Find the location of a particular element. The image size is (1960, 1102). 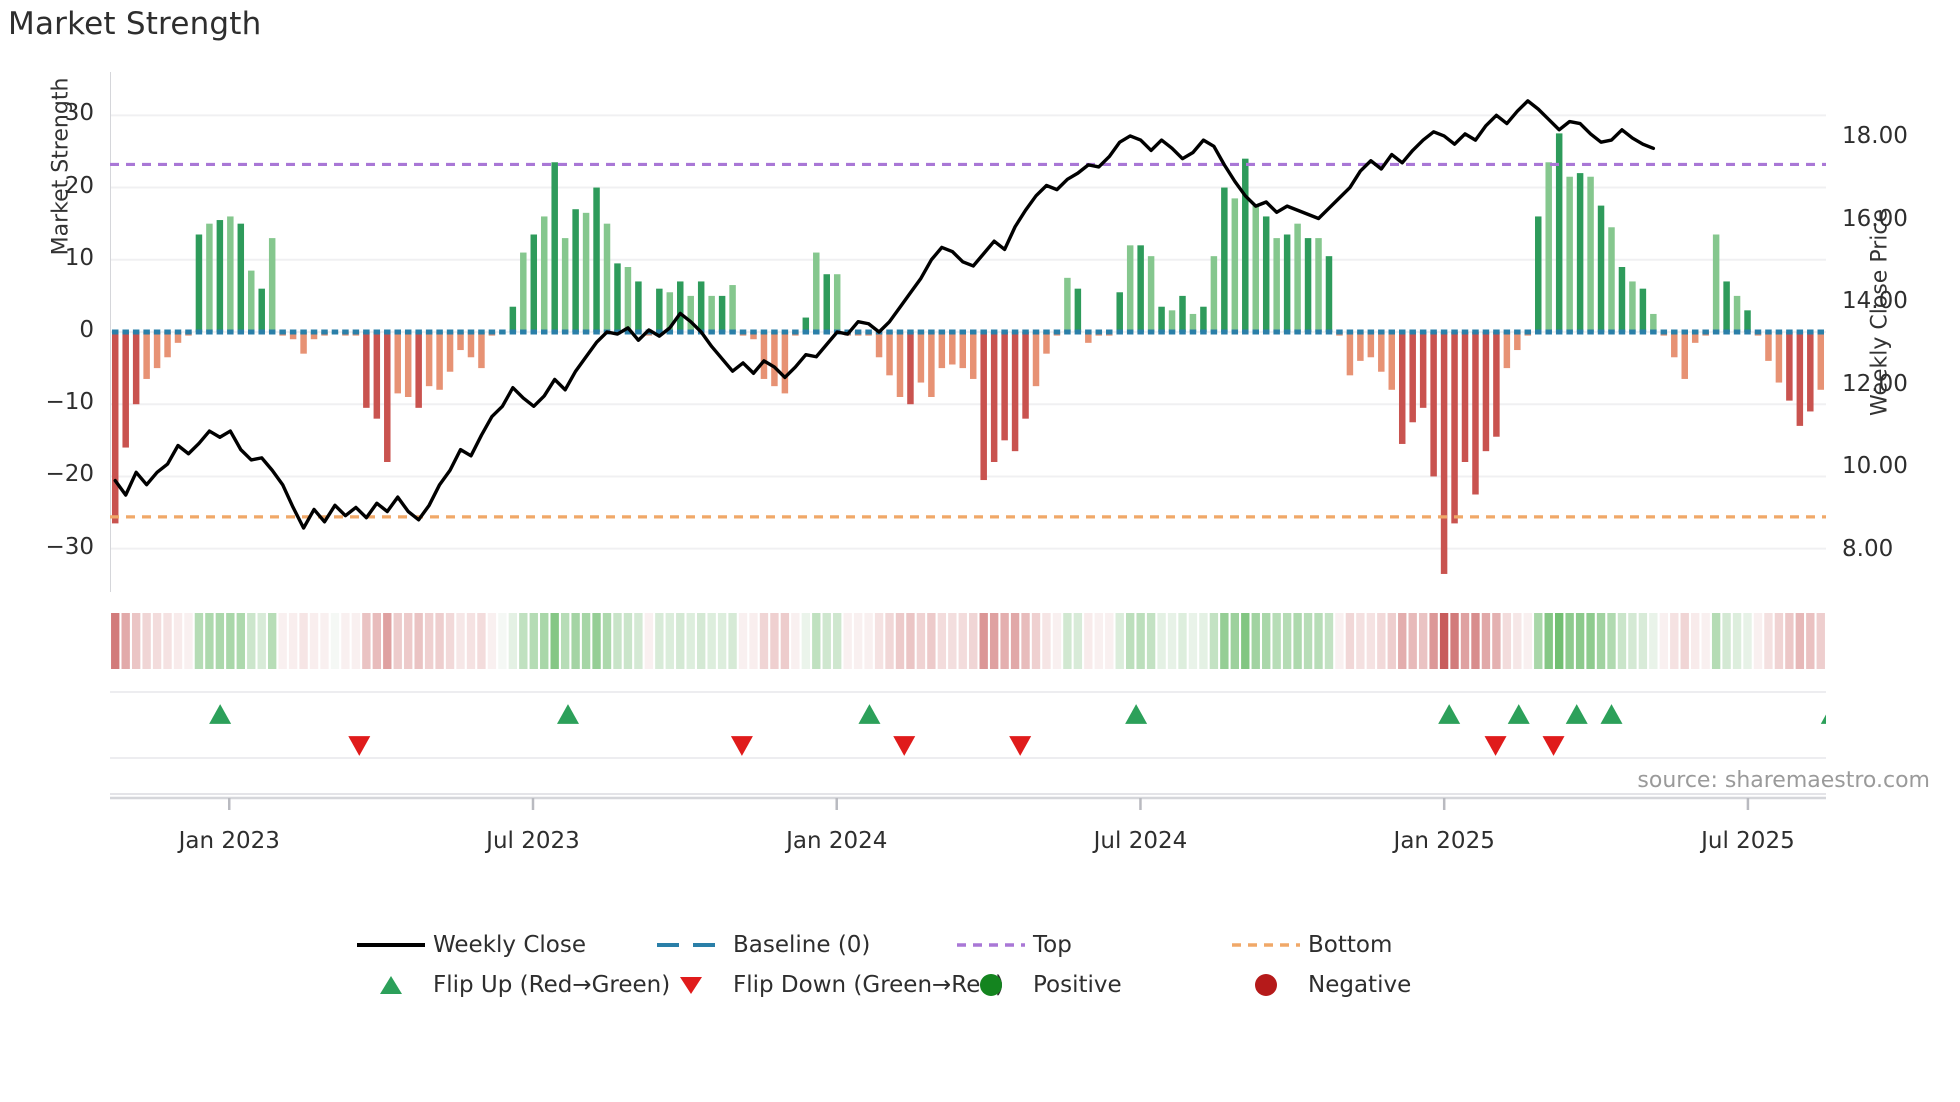

legend-label: Negative is located at coordinates (1360, 985).